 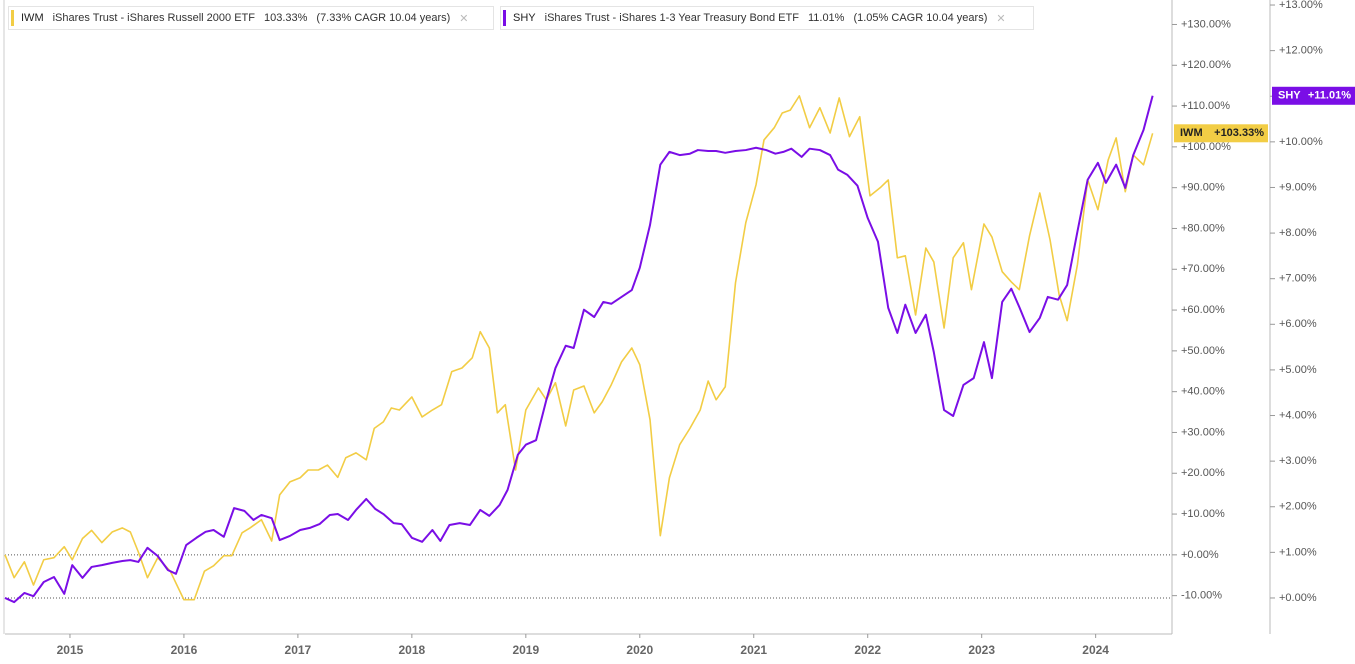 What do you see at coordinates (867, 650) in the screenshot?
I see `x-tick-label: 2022` at bounding box center [867, 650].